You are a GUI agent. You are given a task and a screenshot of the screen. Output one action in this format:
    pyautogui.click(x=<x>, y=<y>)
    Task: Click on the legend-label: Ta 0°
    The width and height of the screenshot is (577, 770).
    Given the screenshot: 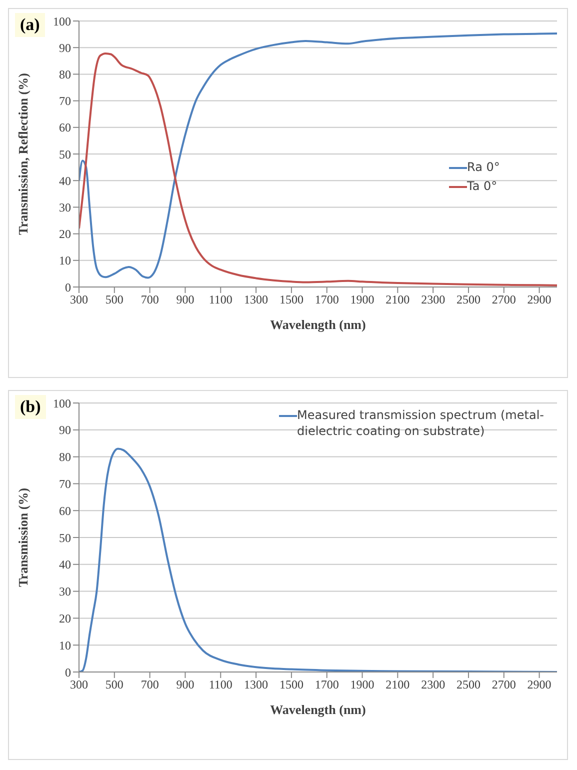 What is the action you would take?
    pyautogui.click(x=482, y=186)
    